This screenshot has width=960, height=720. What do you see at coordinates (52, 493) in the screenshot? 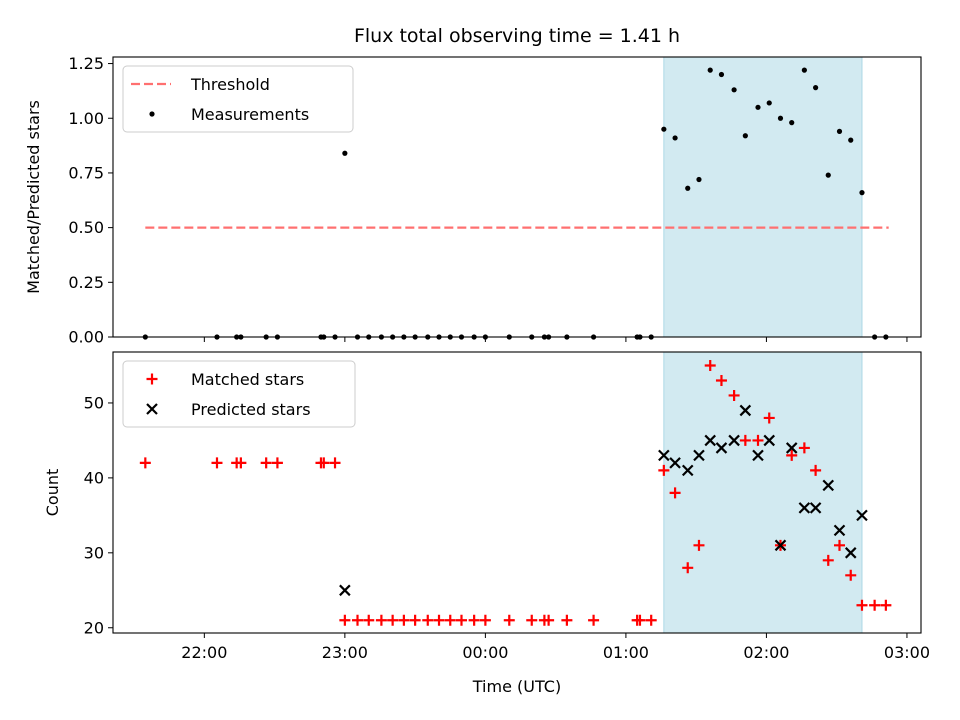
I see `y-axis-label: Count` at bounding box center [52, 493].